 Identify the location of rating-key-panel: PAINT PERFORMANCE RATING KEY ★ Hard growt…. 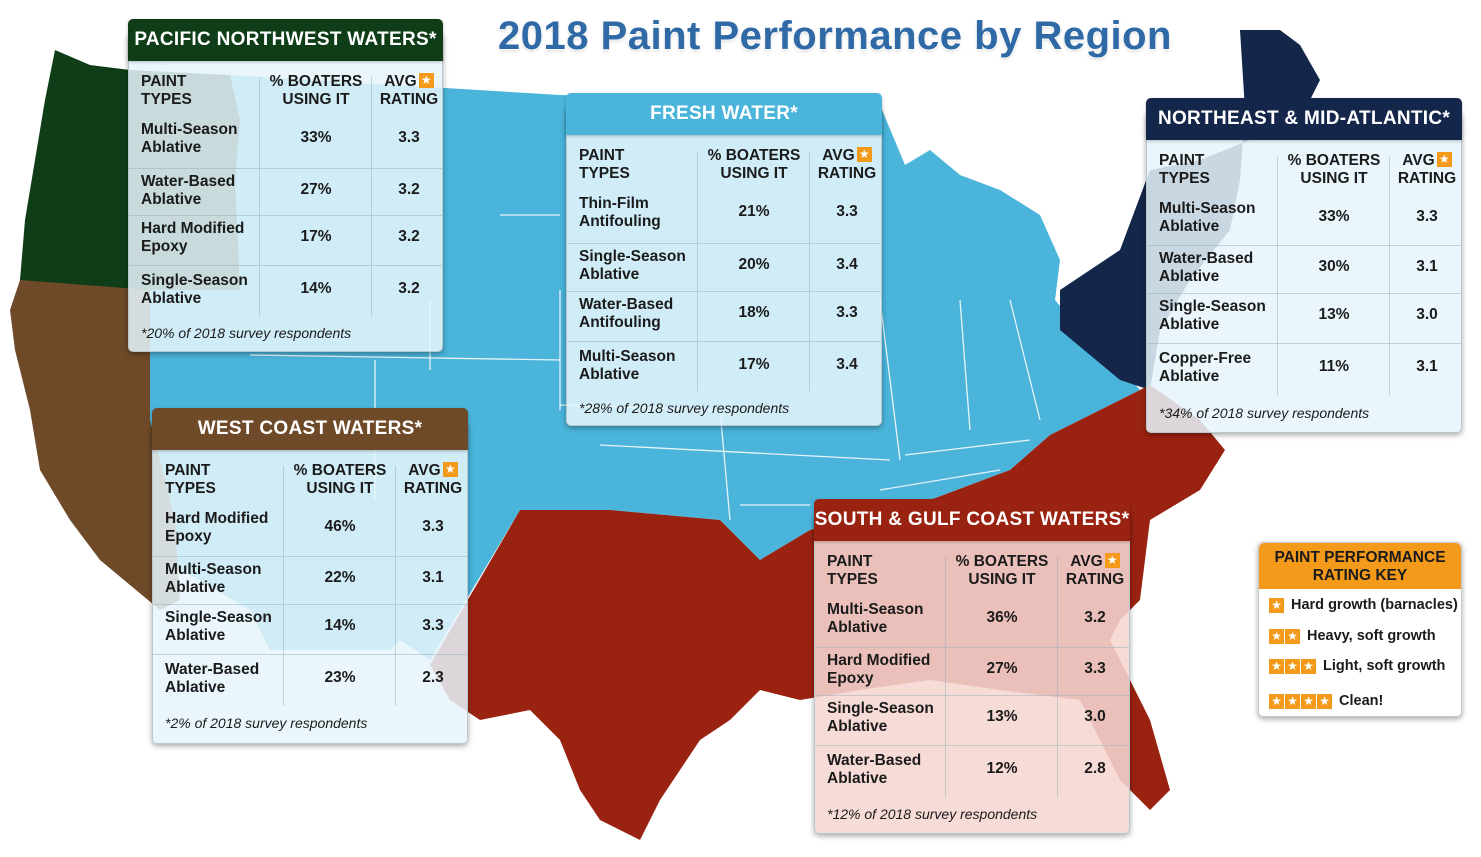
(1360, 629).